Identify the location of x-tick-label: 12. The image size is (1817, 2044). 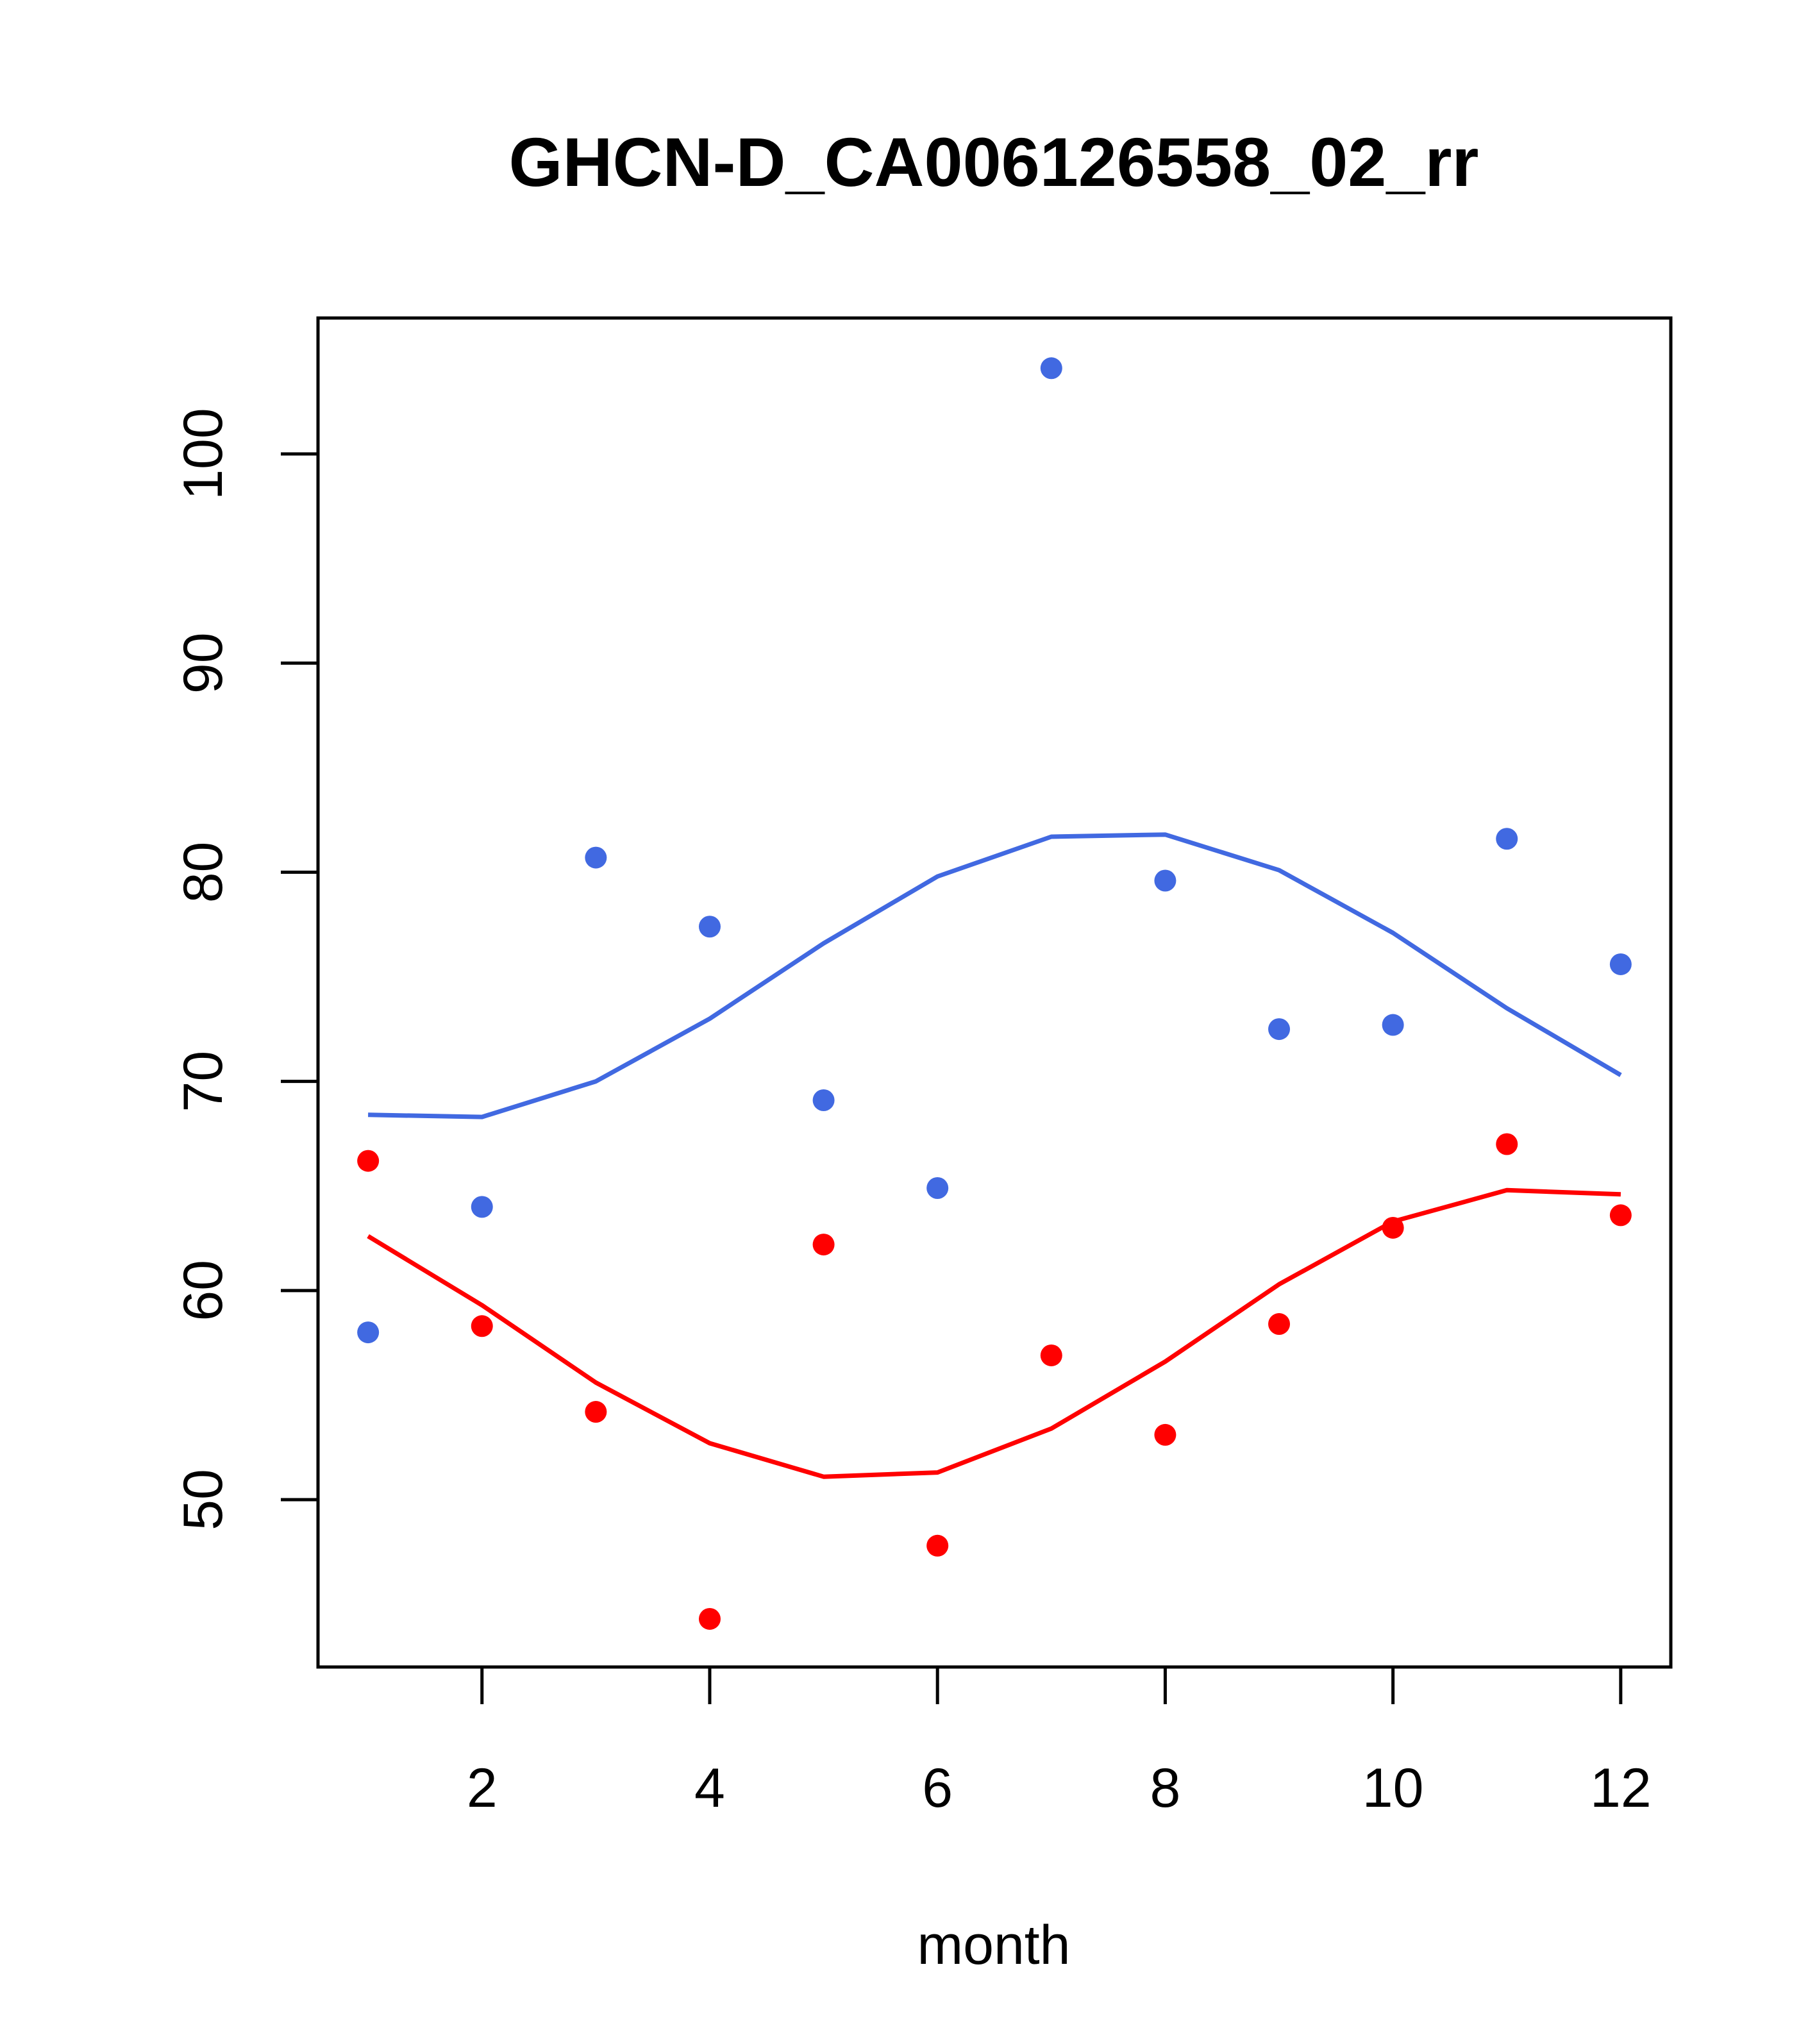
(1621, 1788).